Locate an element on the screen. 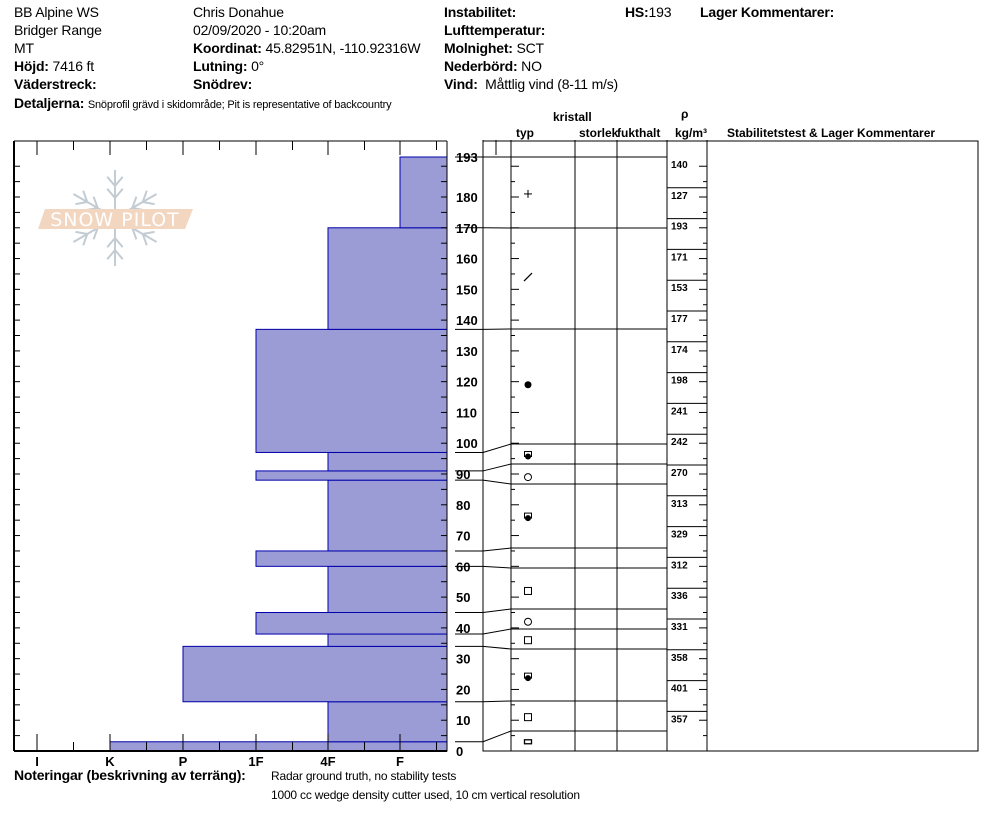 The width and height of the screenshot is (994, 840). elevation-value: 7416 ft is located at coordinates (73, 66).